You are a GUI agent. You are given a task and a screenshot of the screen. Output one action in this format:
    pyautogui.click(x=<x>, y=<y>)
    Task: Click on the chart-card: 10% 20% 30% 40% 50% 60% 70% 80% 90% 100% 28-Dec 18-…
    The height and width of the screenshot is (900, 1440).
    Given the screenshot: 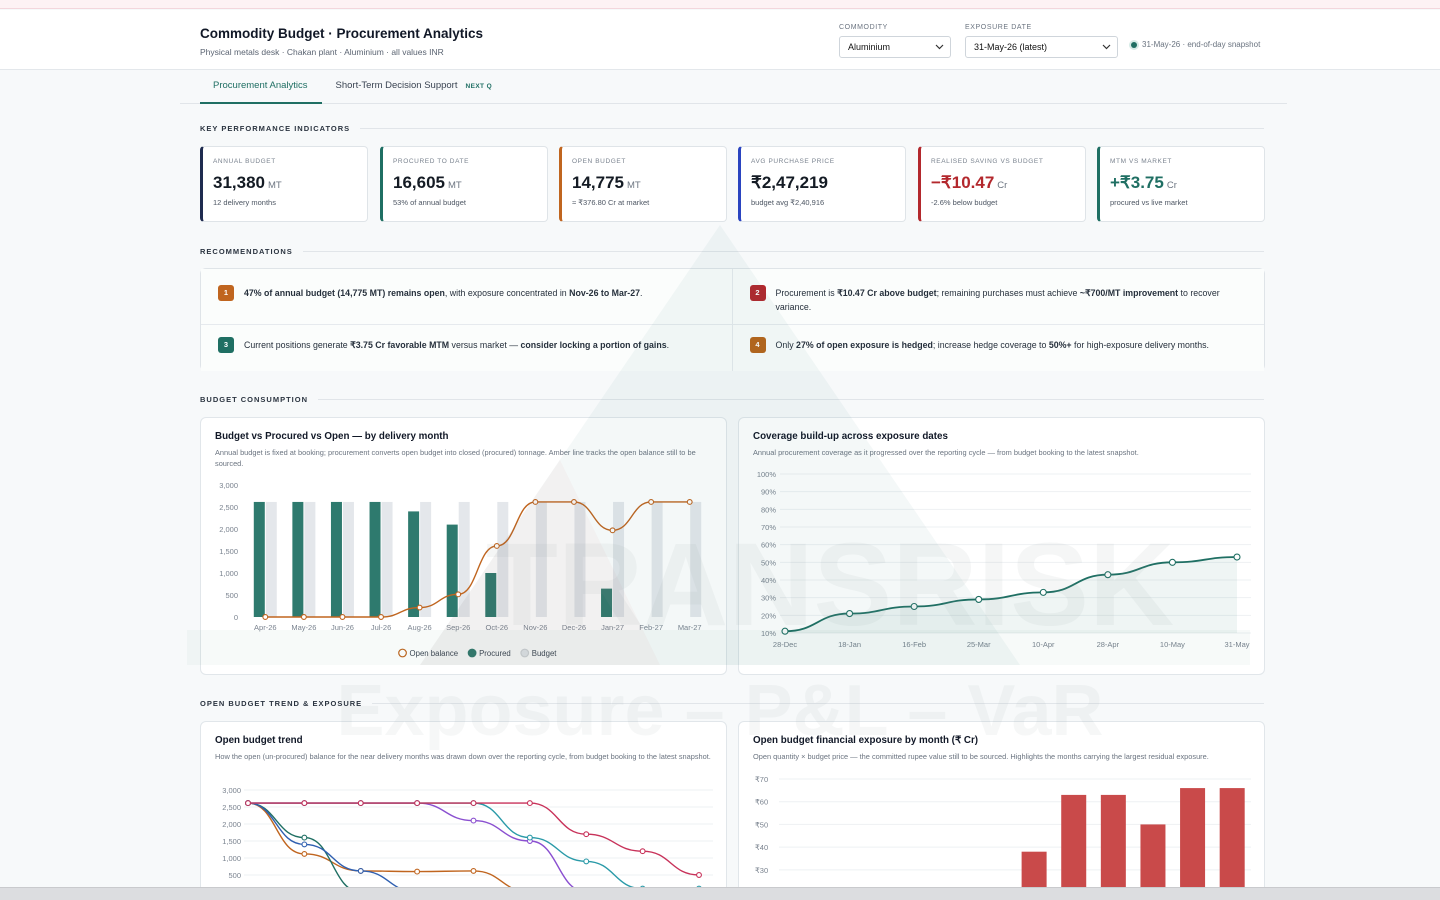 What is the action you would take?
    pyautogui.click(x=1001, y=546)
    